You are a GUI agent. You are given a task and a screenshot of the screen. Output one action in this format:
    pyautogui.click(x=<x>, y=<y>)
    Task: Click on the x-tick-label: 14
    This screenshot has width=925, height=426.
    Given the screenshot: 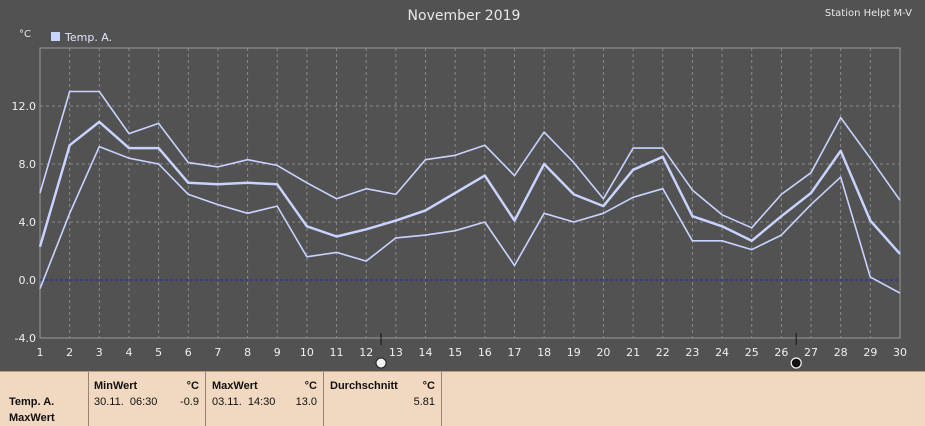 What is the action you would take?
    pyautogui.click(x=426, y=352)
    